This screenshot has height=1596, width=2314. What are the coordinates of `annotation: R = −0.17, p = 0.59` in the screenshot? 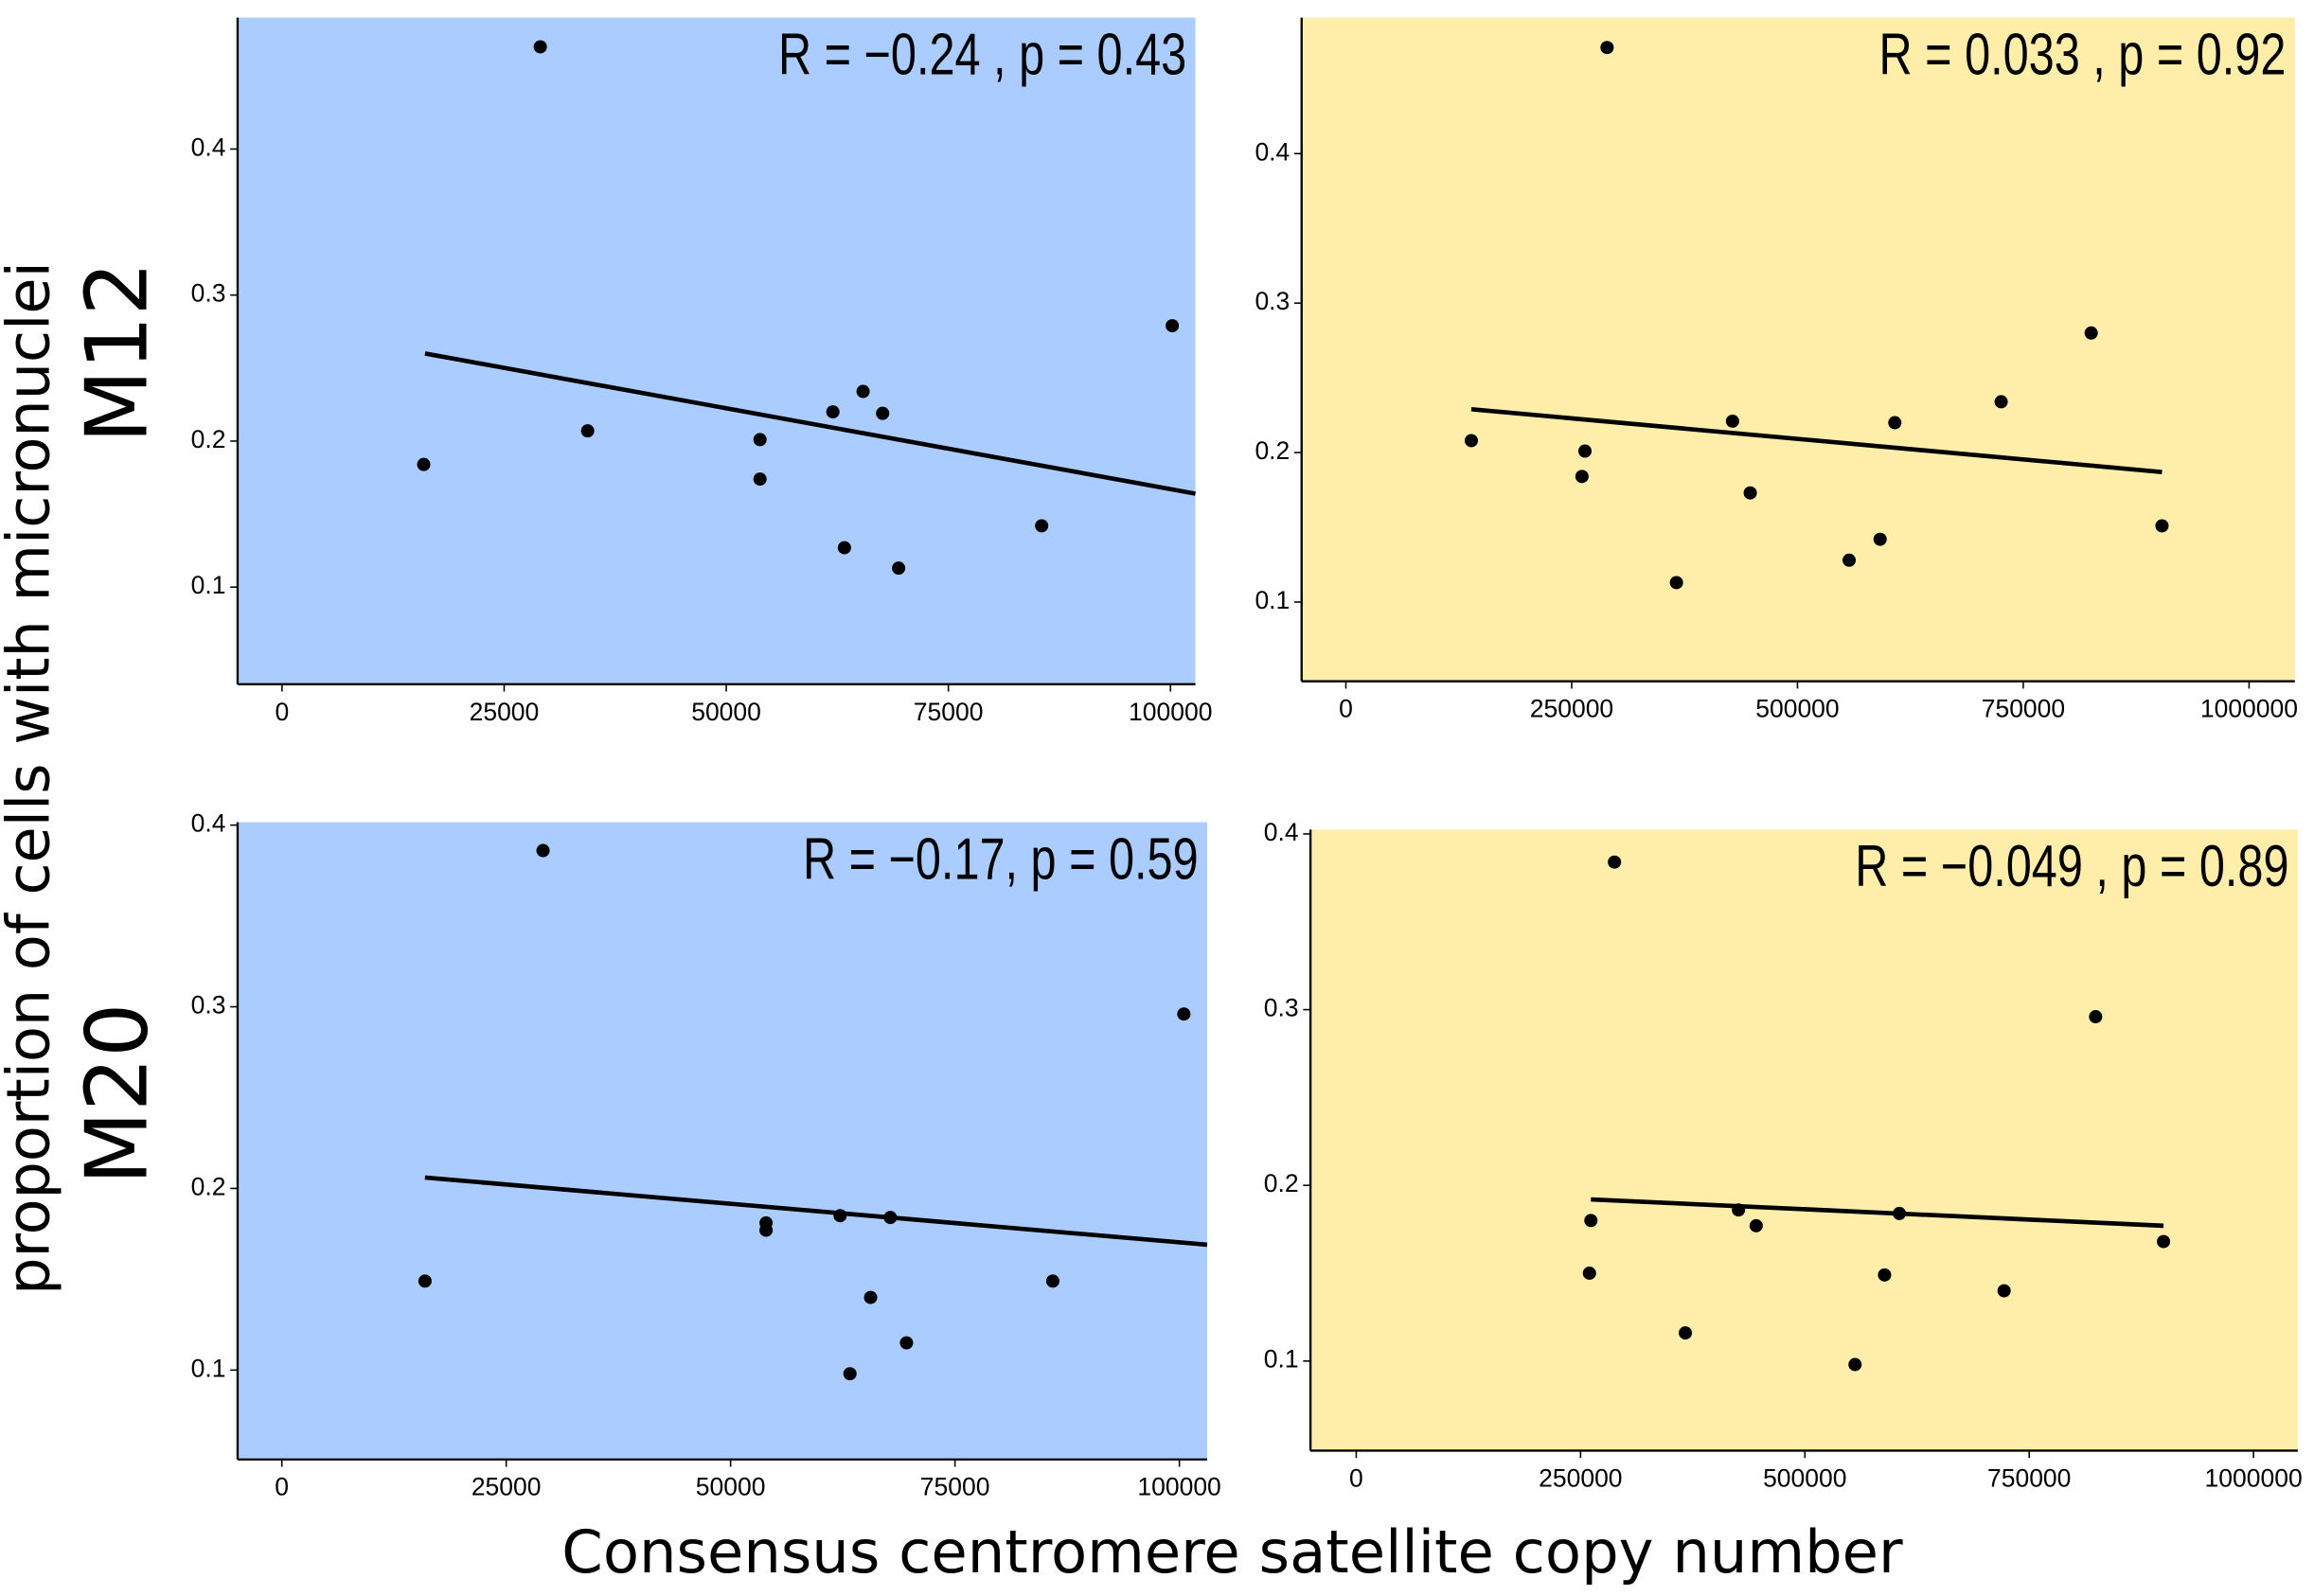 It's located at (1001, 859).